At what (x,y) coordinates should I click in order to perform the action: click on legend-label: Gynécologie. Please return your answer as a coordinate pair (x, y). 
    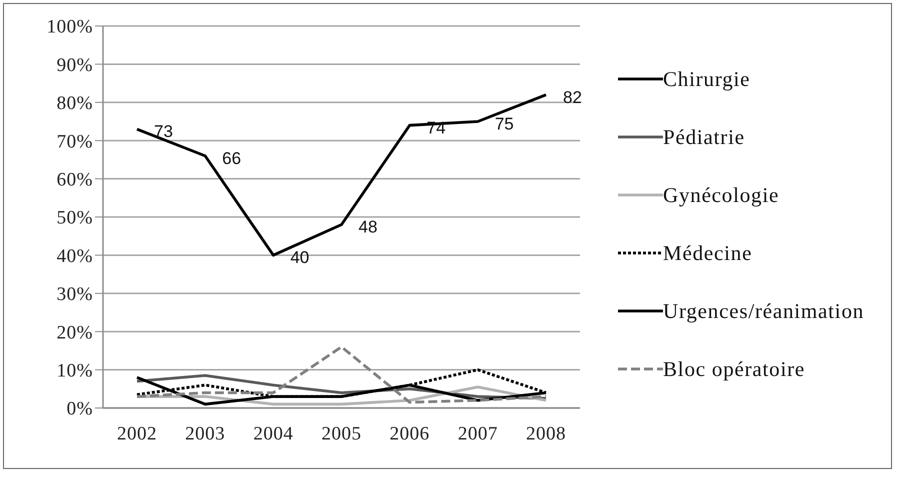
    Looking at the image, I should click on (721, 195).